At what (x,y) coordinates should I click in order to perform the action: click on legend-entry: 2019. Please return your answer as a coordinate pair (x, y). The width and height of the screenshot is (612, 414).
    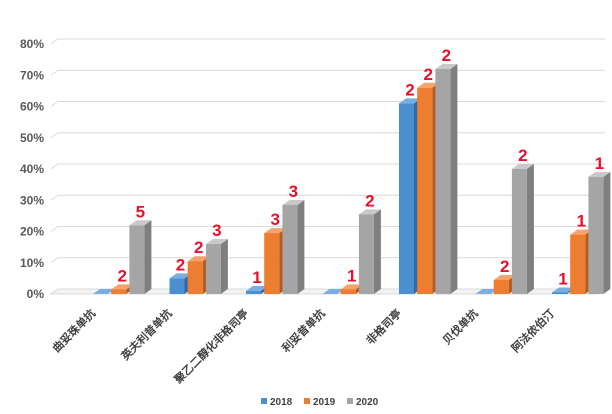
    Looking at the image, I should click on (320, 402).